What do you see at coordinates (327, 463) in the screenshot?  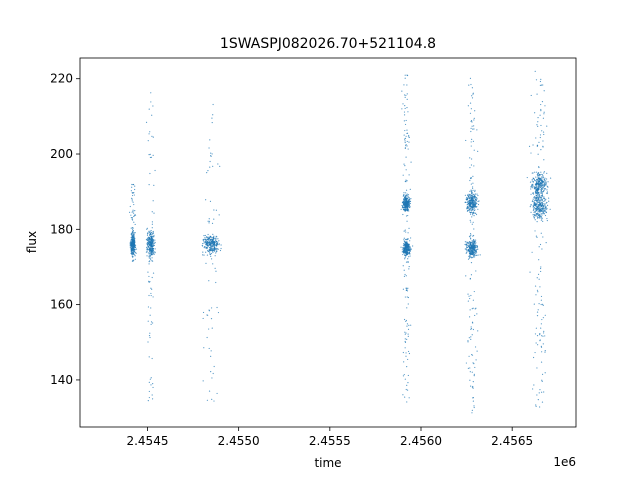 I see `x-axis-label: time` at bounding box center [327, 463].